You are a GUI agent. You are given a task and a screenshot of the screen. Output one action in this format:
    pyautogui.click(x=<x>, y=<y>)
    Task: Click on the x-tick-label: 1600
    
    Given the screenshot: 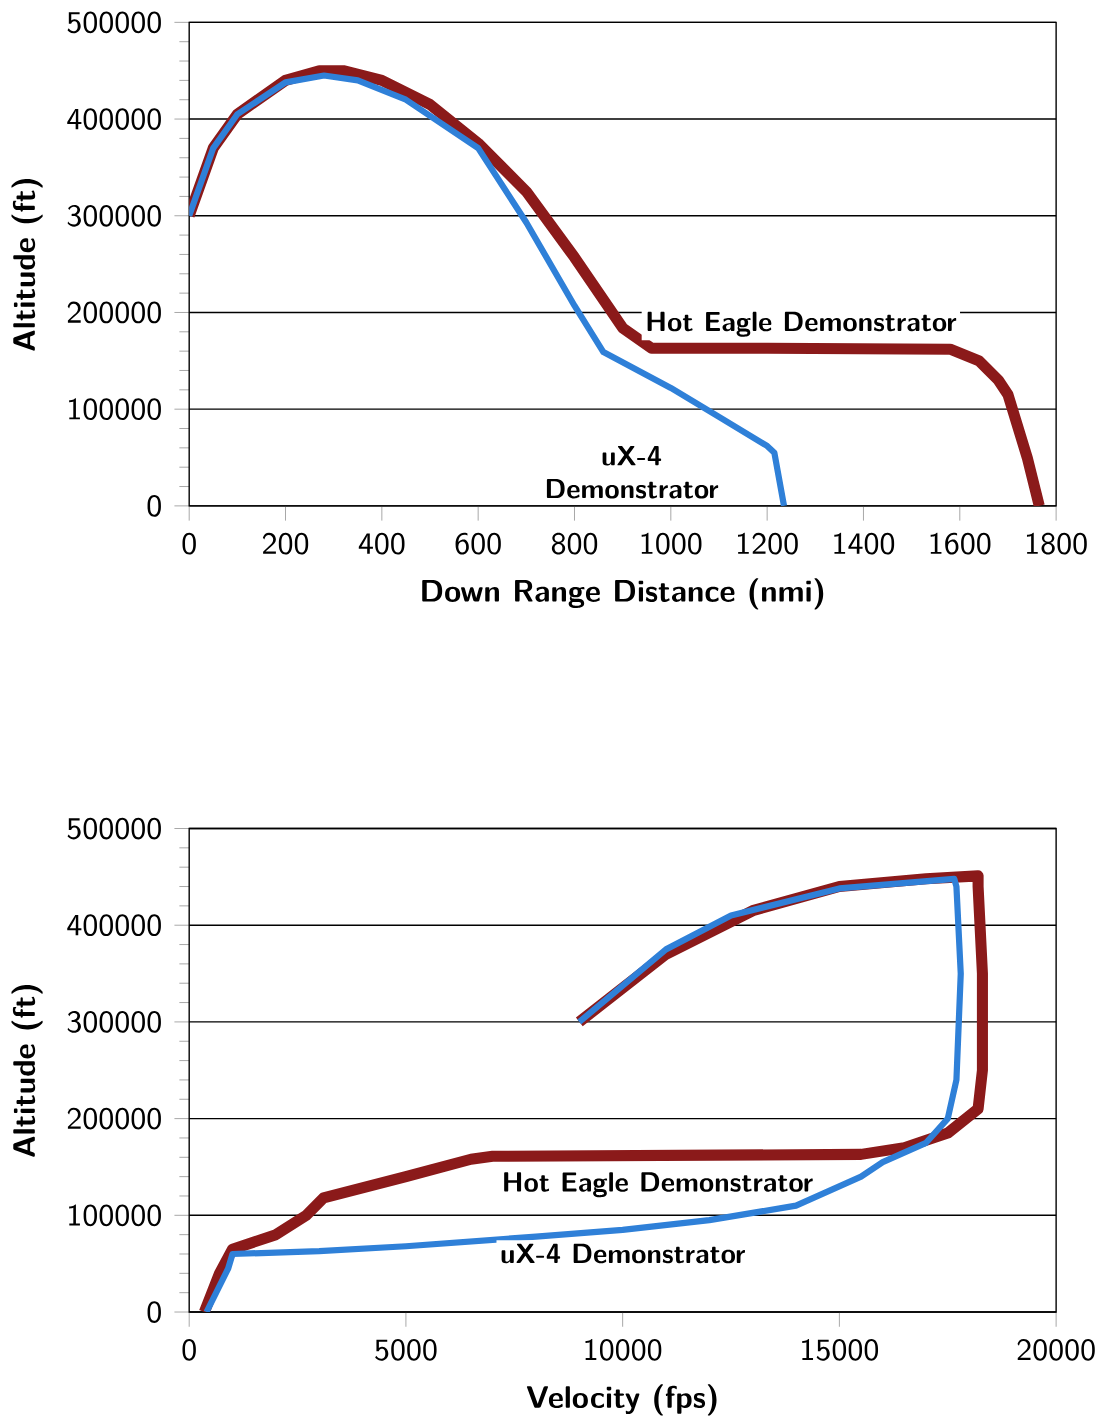 What is the action you would take?
    pyautogui.click(x=960, y=543)
    